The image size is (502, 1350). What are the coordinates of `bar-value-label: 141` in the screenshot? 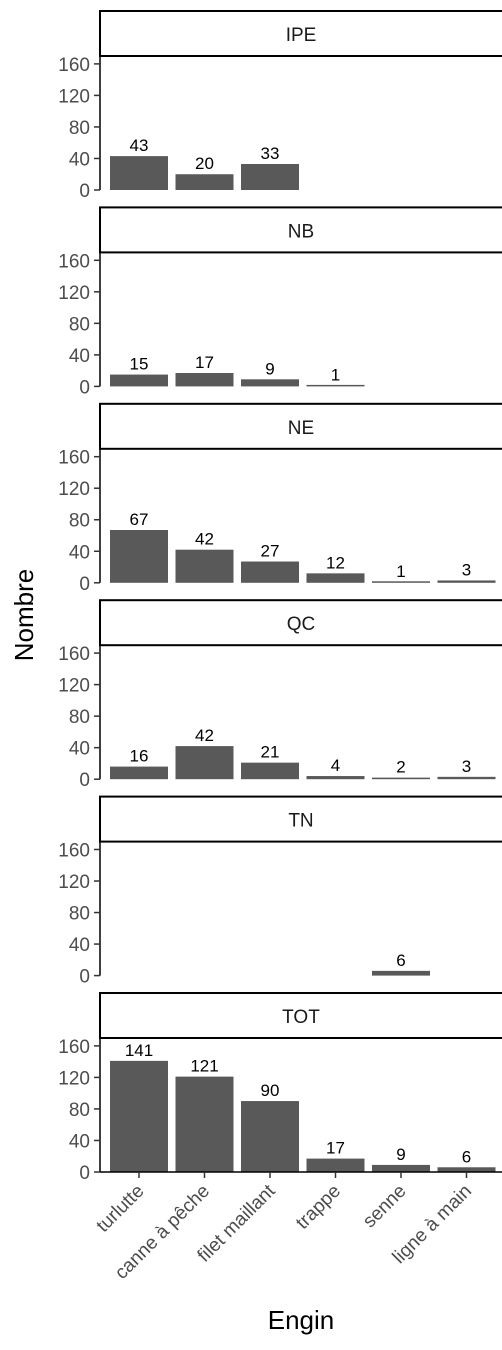 It's located at (139, 1050).